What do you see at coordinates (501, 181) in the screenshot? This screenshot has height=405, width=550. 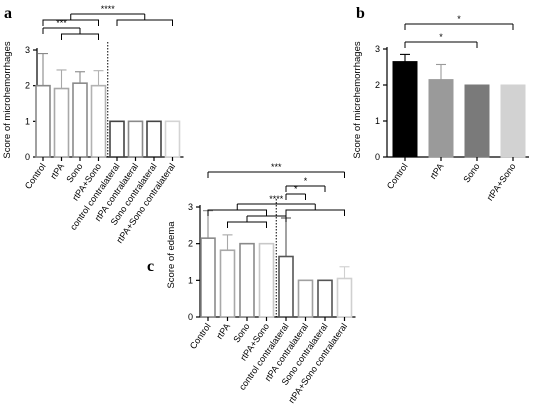 I see `x-tick-label: rtPA+Sono` at bounding box center [501, 181].